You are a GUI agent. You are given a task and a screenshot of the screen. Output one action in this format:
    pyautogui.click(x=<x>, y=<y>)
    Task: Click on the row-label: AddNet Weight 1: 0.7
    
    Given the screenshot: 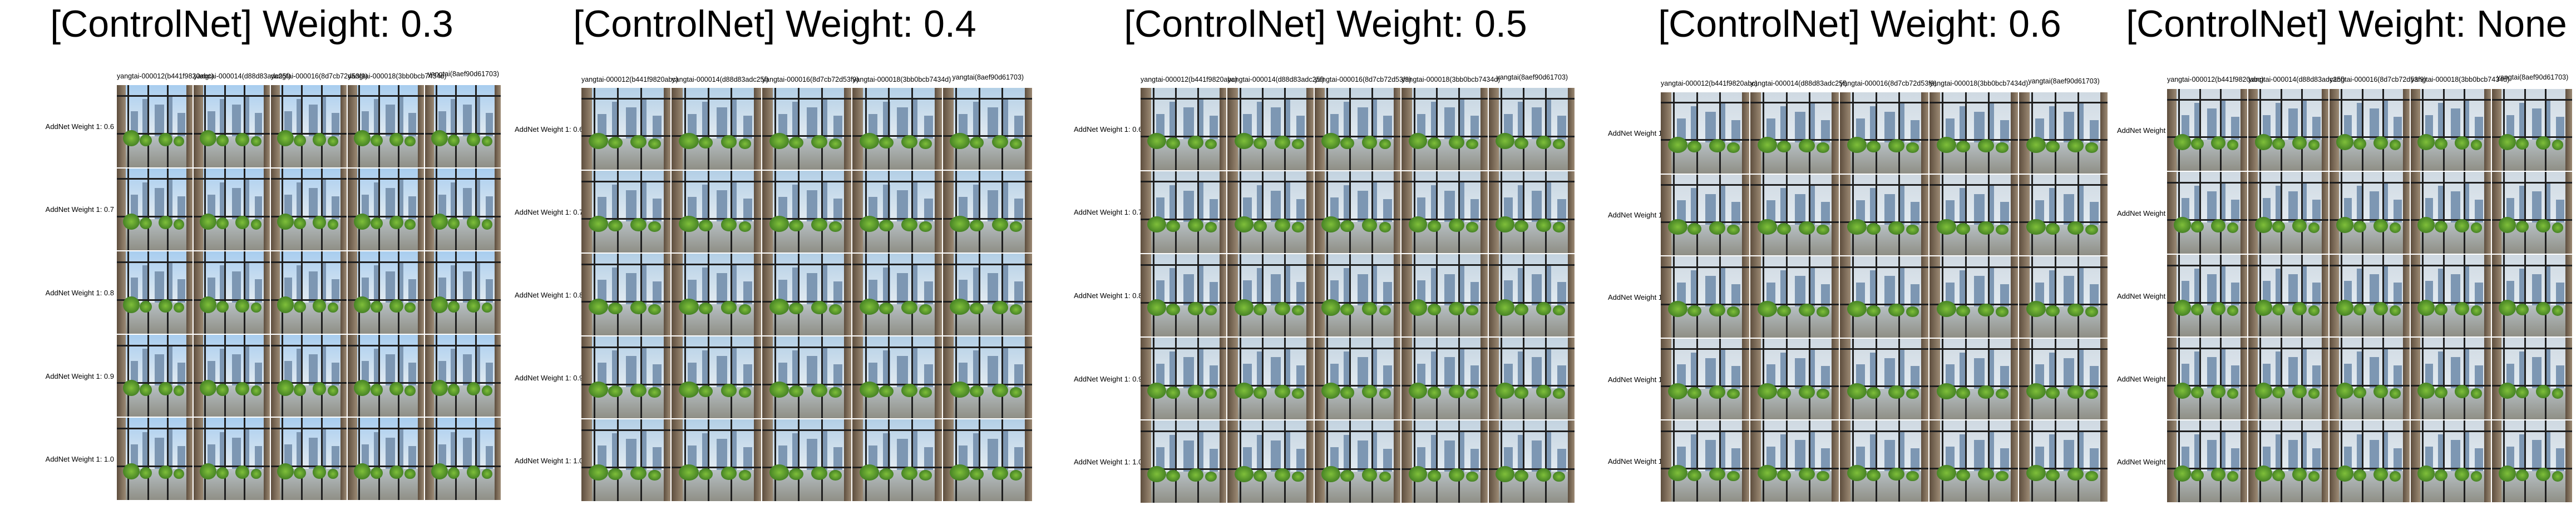 What is the action you would take?
    pyautogui.click(x=2151, y=213)
    